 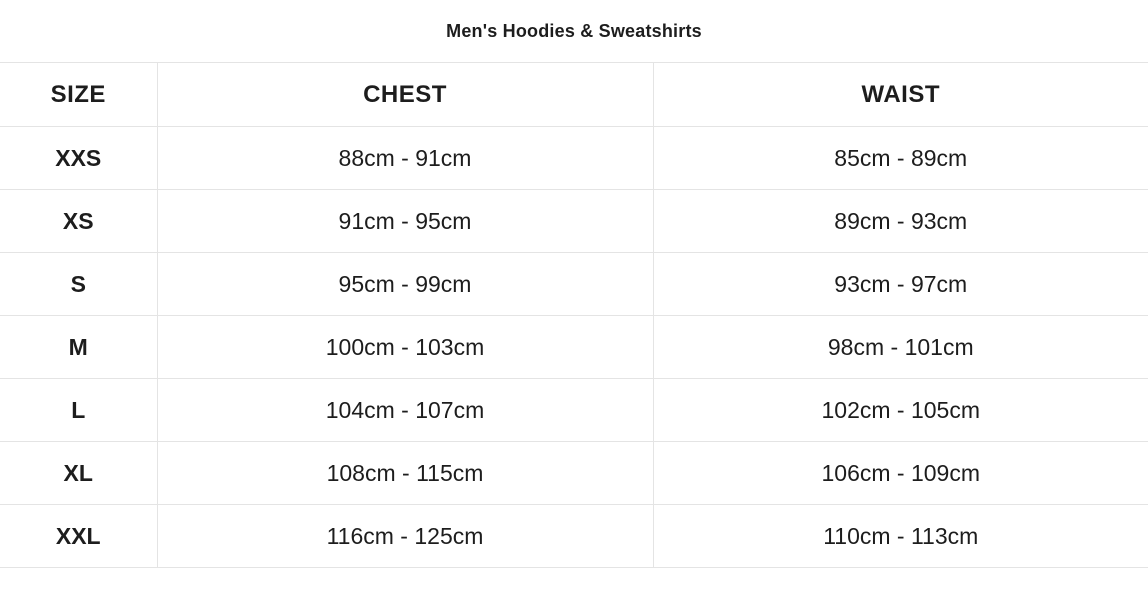 What do you see at coordinates (405, 473) in the screenshot?
I see `chest-cell: 108cm - 115cm` at bounding box center [405, 473].